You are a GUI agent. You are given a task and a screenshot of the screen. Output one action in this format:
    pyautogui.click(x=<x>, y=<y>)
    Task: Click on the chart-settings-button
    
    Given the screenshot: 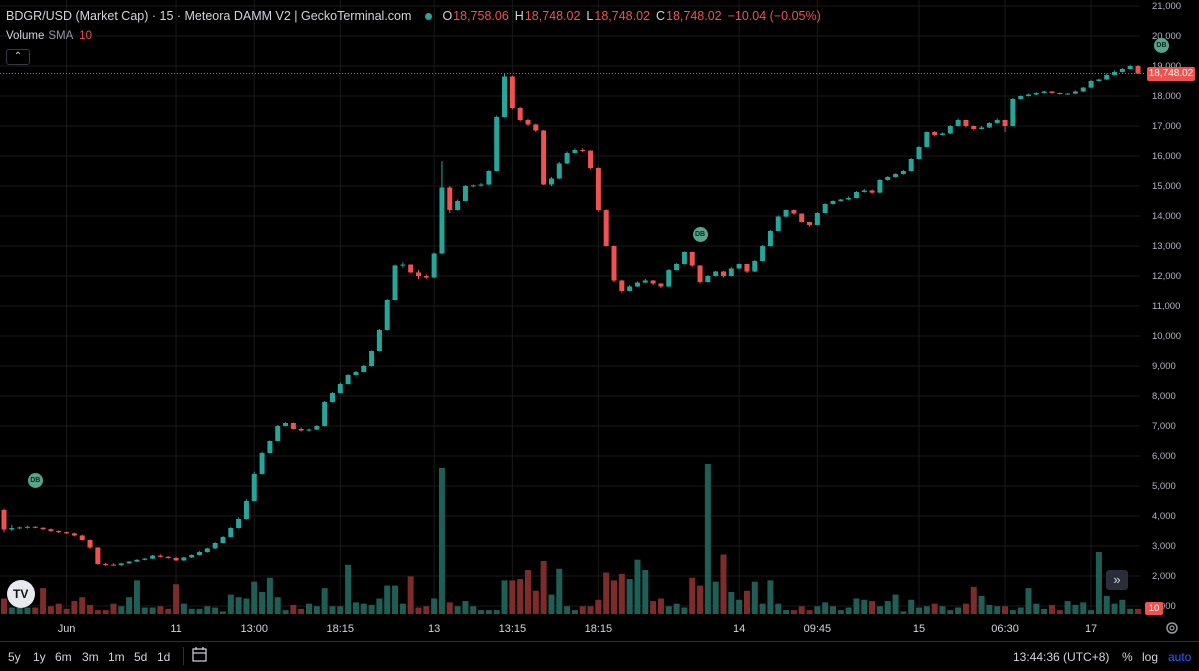 What is the action you would take?
    pyautogui.click(x=1172, y=628)
    